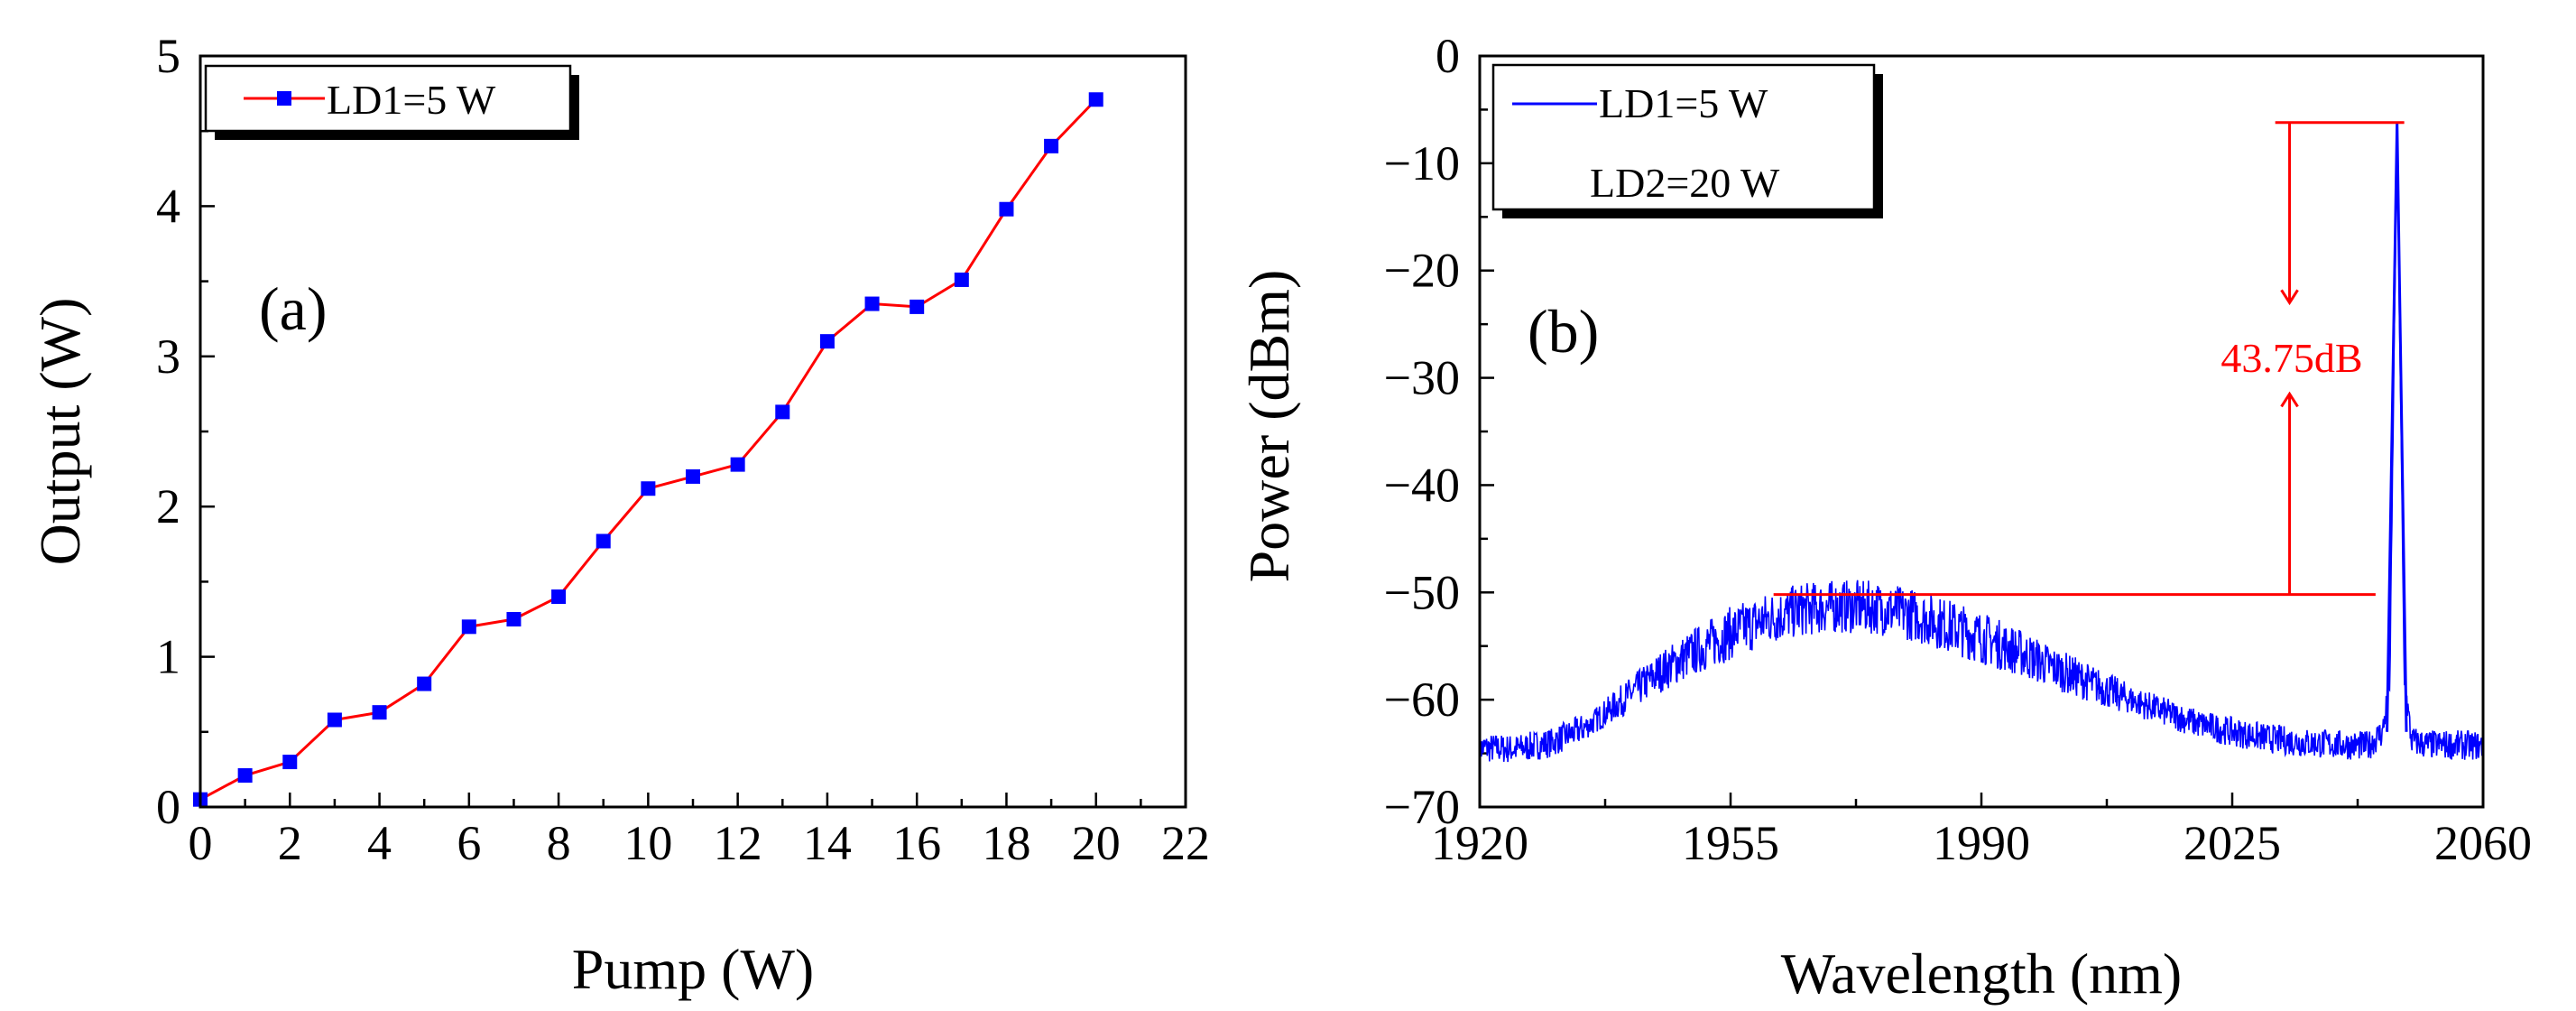  I want to click on panel-a-xtick-label: 0, so click(201, 843).